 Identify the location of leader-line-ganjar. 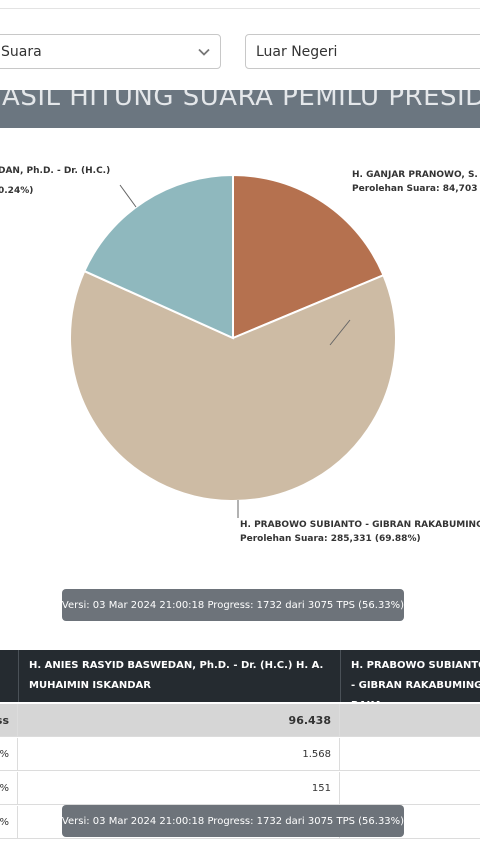
(340, 332).